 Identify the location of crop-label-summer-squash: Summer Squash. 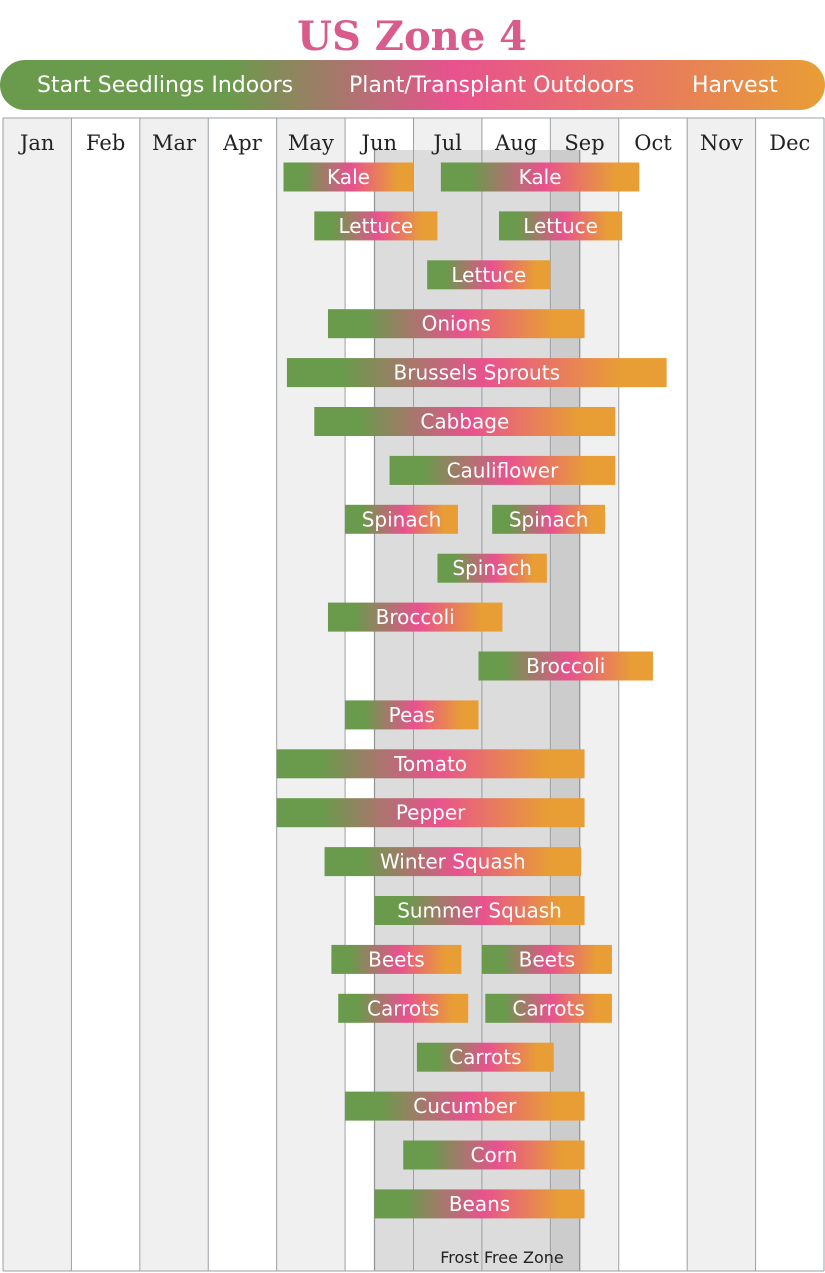
(479, 911).